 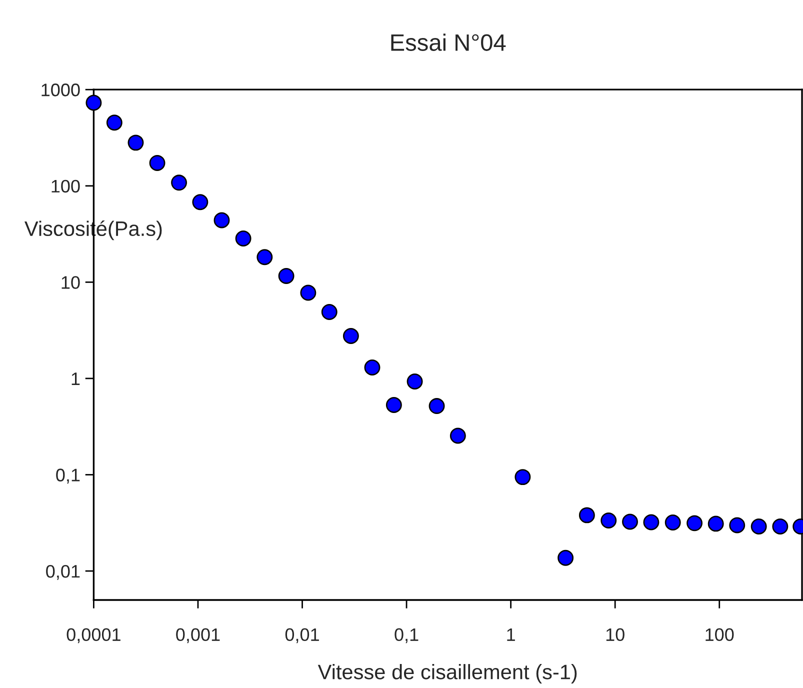 I want to click on y-tick-label: 10, so click(x=71, y=282).